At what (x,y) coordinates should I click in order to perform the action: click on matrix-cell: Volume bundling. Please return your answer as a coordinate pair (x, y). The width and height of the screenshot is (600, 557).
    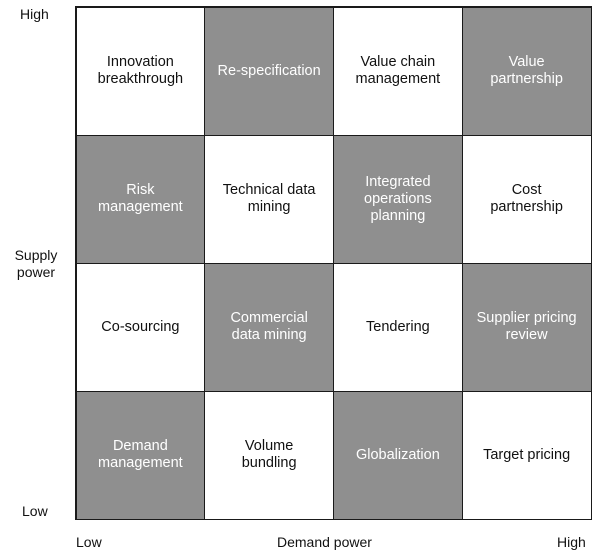
    Looking at the image, I should click on (269, 455).